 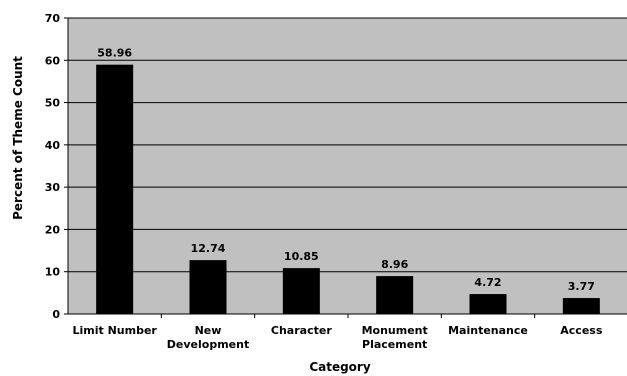 I want to click on data-label: 12.74, so click(x=208, y=248).